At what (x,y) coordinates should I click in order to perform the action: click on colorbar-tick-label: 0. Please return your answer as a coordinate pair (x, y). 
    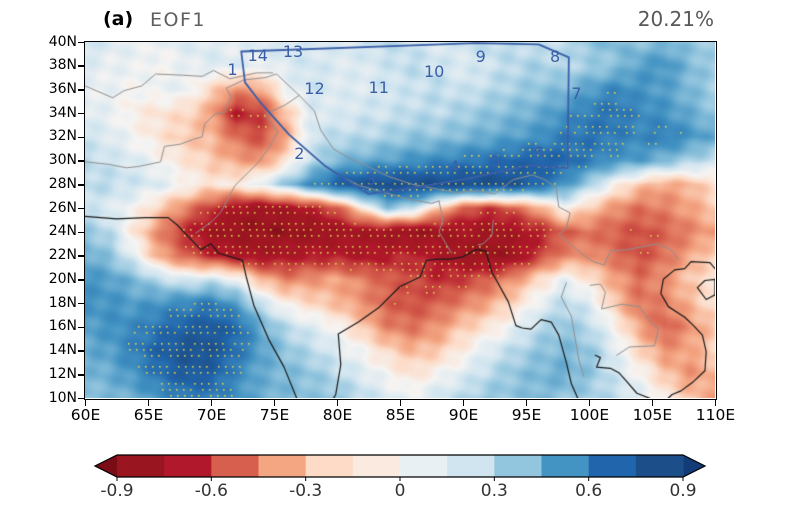
    Looking at the image, I should click on (400, 491).